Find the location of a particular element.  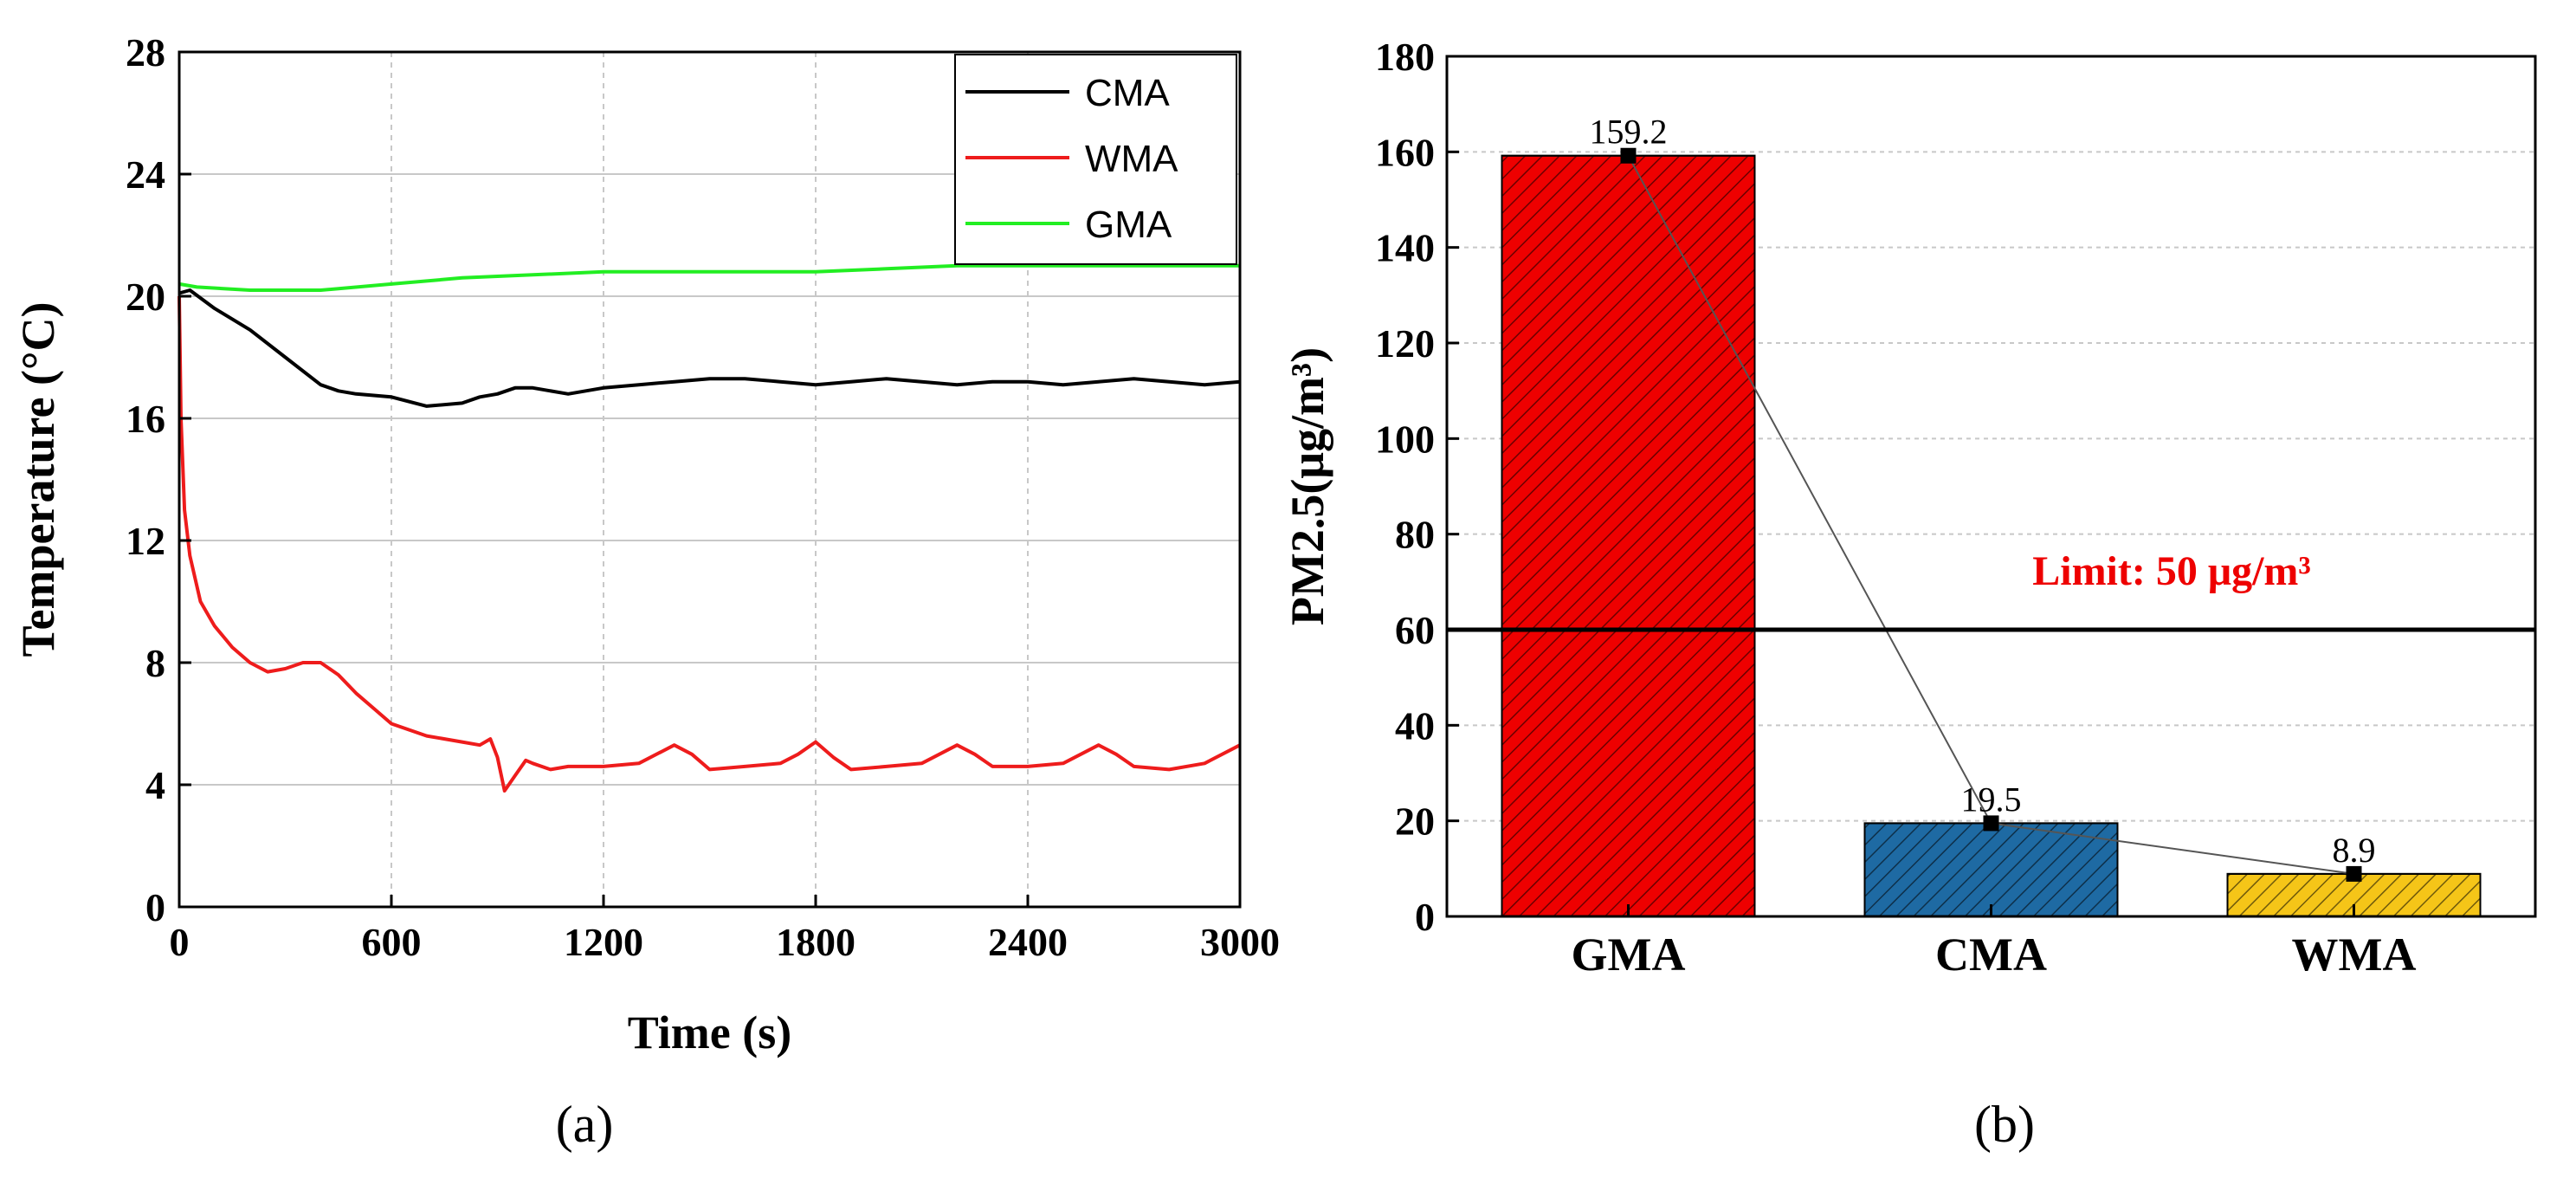

a-x-tick-label: 3000 is located at coordinates (1240, 942).